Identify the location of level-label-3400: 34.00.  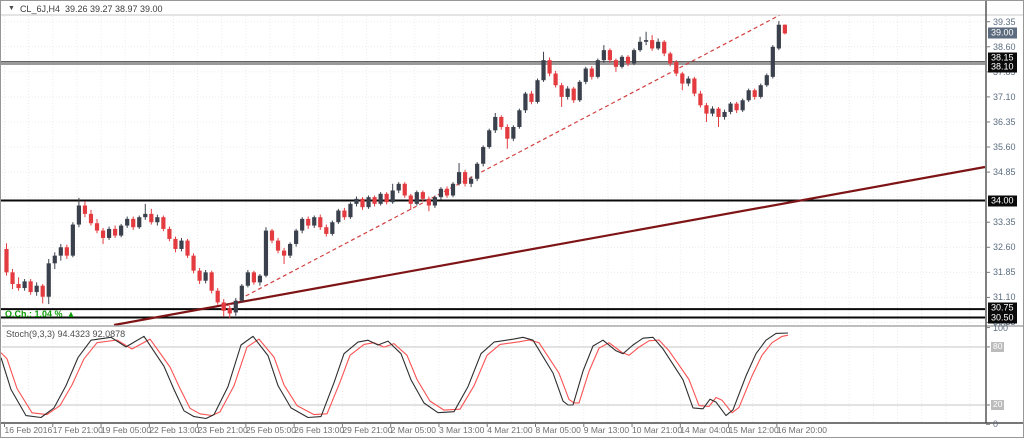
(1002, 200).